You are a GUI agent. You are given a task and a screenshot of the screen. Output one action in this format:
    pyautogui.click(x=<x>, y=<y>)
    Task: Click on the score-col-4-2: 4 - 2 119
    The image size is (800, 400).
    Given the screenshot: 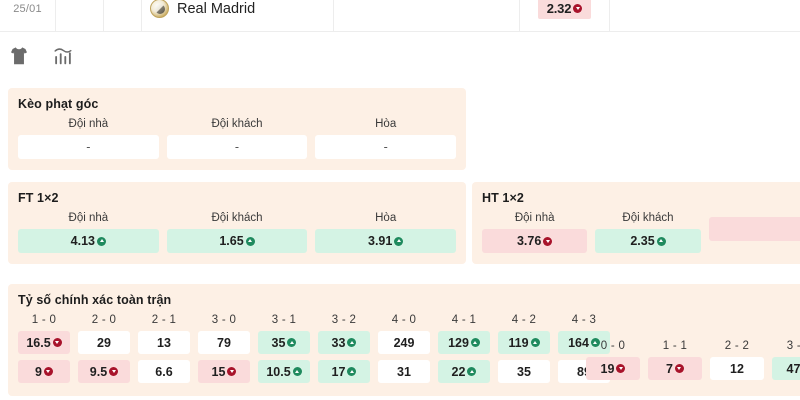 What is the action you would take?
    pyautogui.click(x=524, y=334)
    